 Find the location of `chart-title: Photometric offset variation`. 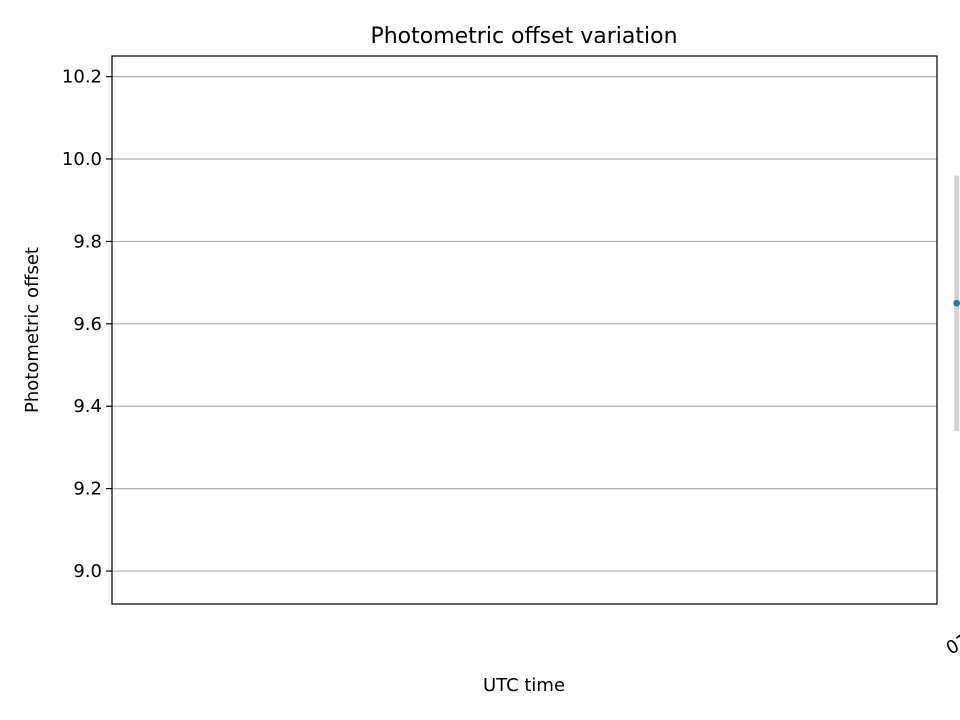

chart-title: Photometric offset variation is located at coordinates (523, 36).